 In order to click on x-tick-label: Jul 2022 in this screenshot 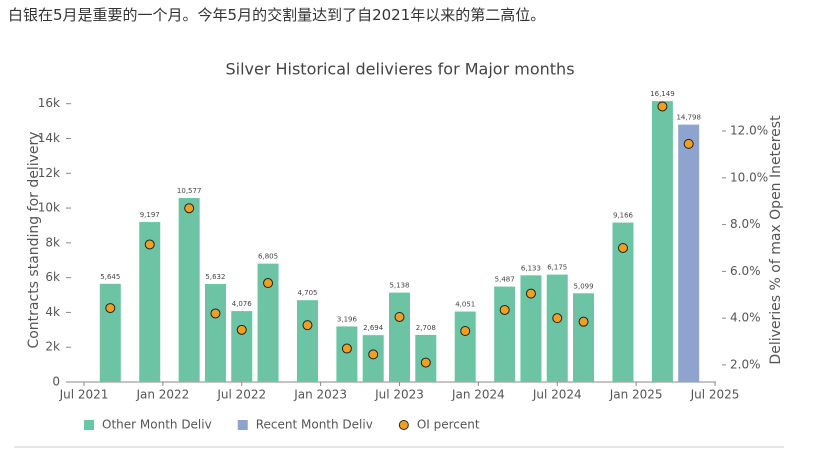, I will do `click(241, 395)`.